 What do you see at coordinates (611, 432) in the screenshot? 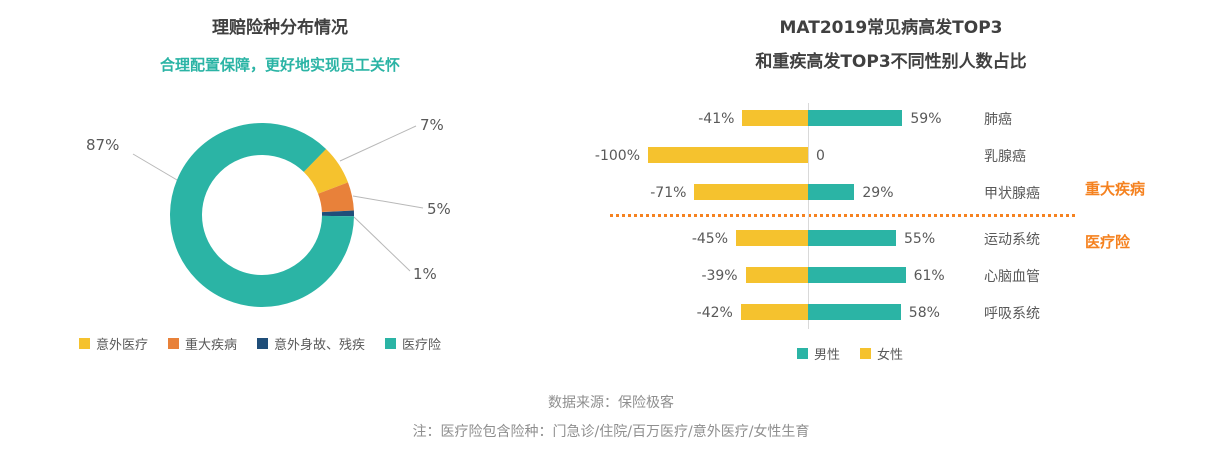
I see `coverage-note: 注：医疗险包含险种：门急诊/住院/百万医疗/意外医疗/女性生育` at bounding box center [611, 432].